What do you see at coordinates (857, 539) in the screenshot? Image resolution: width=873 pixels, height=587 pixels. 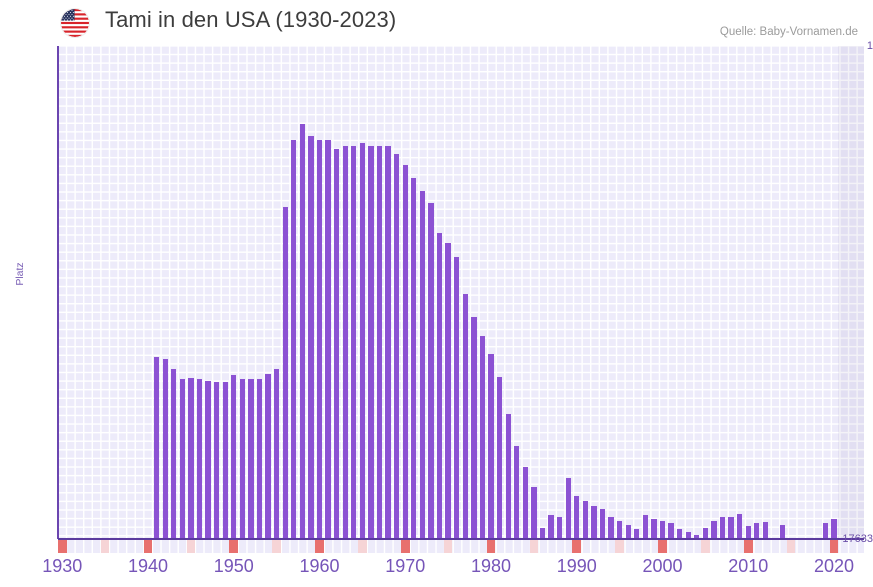 I see `y-axis-bottom-tick-label: 17633` at bounding box center [857, 539].